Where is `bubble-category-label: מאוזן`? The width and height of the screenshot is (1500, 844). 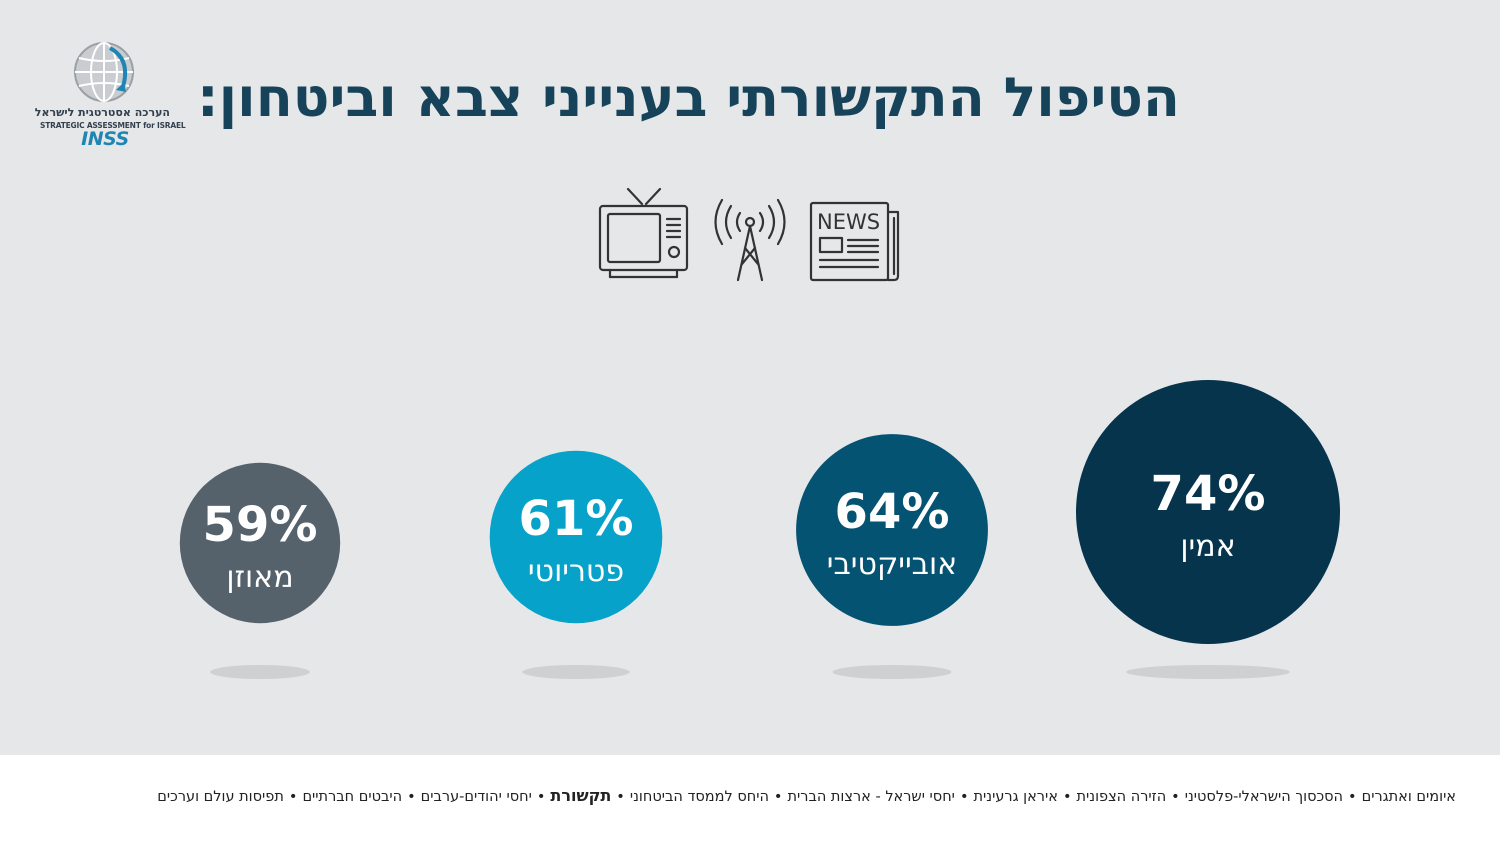
bubble-category-label: מאוזן is located at coordinates (259, 577).